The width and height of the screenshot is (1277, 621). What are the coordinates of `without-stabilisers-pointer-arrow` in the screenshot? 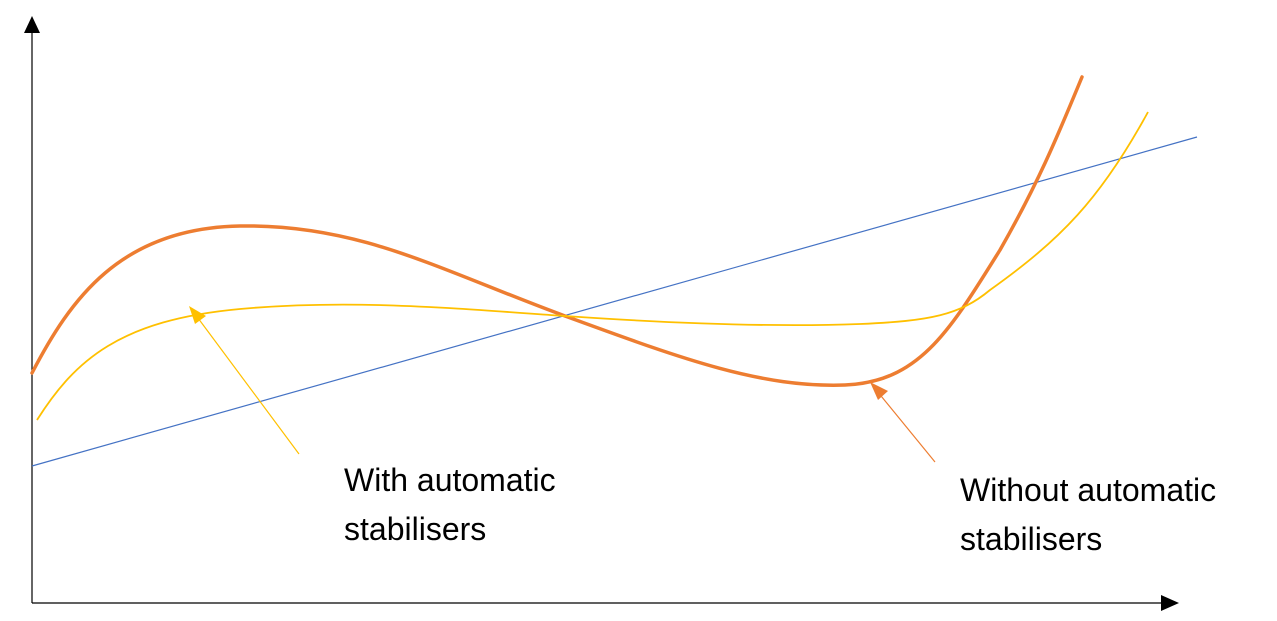 It's located at (906, 426).